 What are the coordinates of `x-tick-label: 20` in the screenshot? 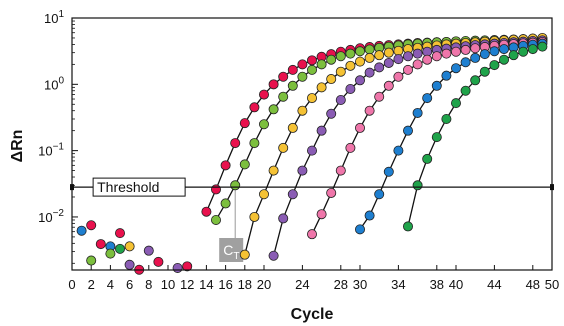 It's located at (264, 284).